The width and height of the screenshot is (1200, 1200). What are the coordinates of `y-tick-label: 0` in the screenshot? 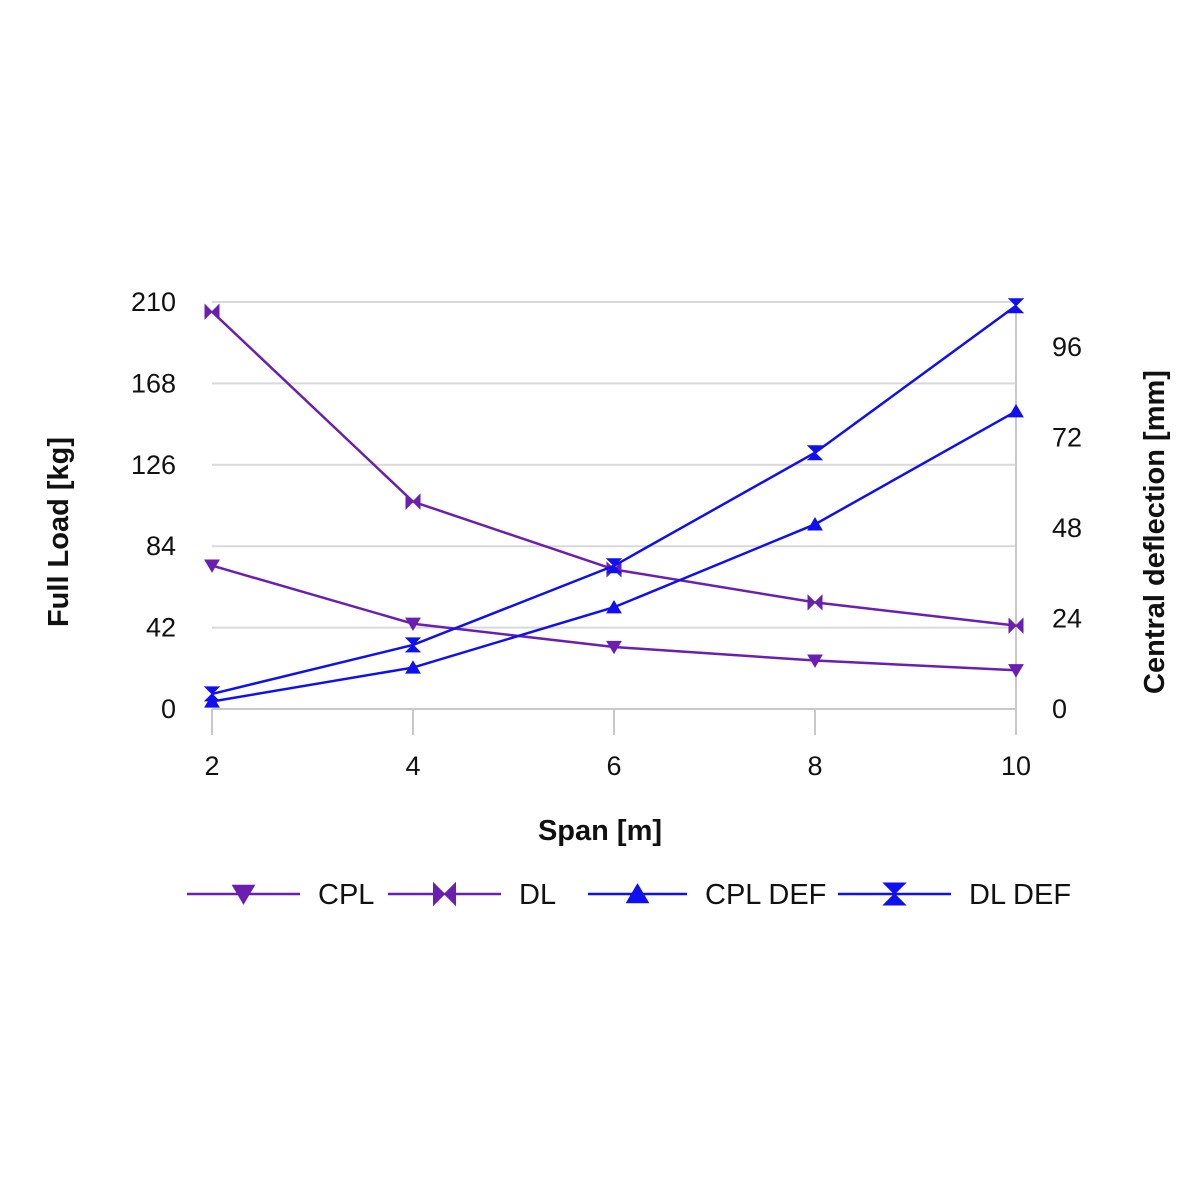 It's located at (168, 709).